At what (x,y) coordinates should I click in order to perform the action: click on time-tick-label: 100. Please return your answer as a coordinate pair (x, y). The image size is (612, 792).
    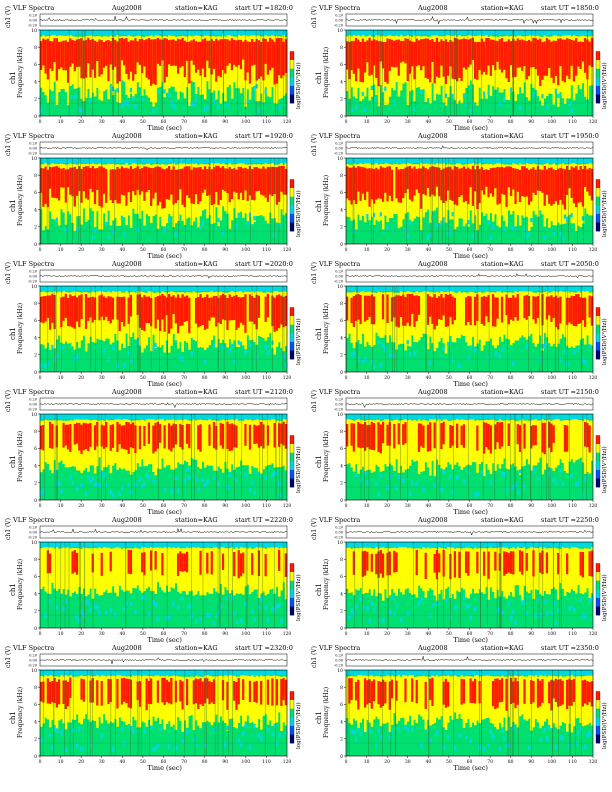
    Looking at the image, I should click on (552, 122).